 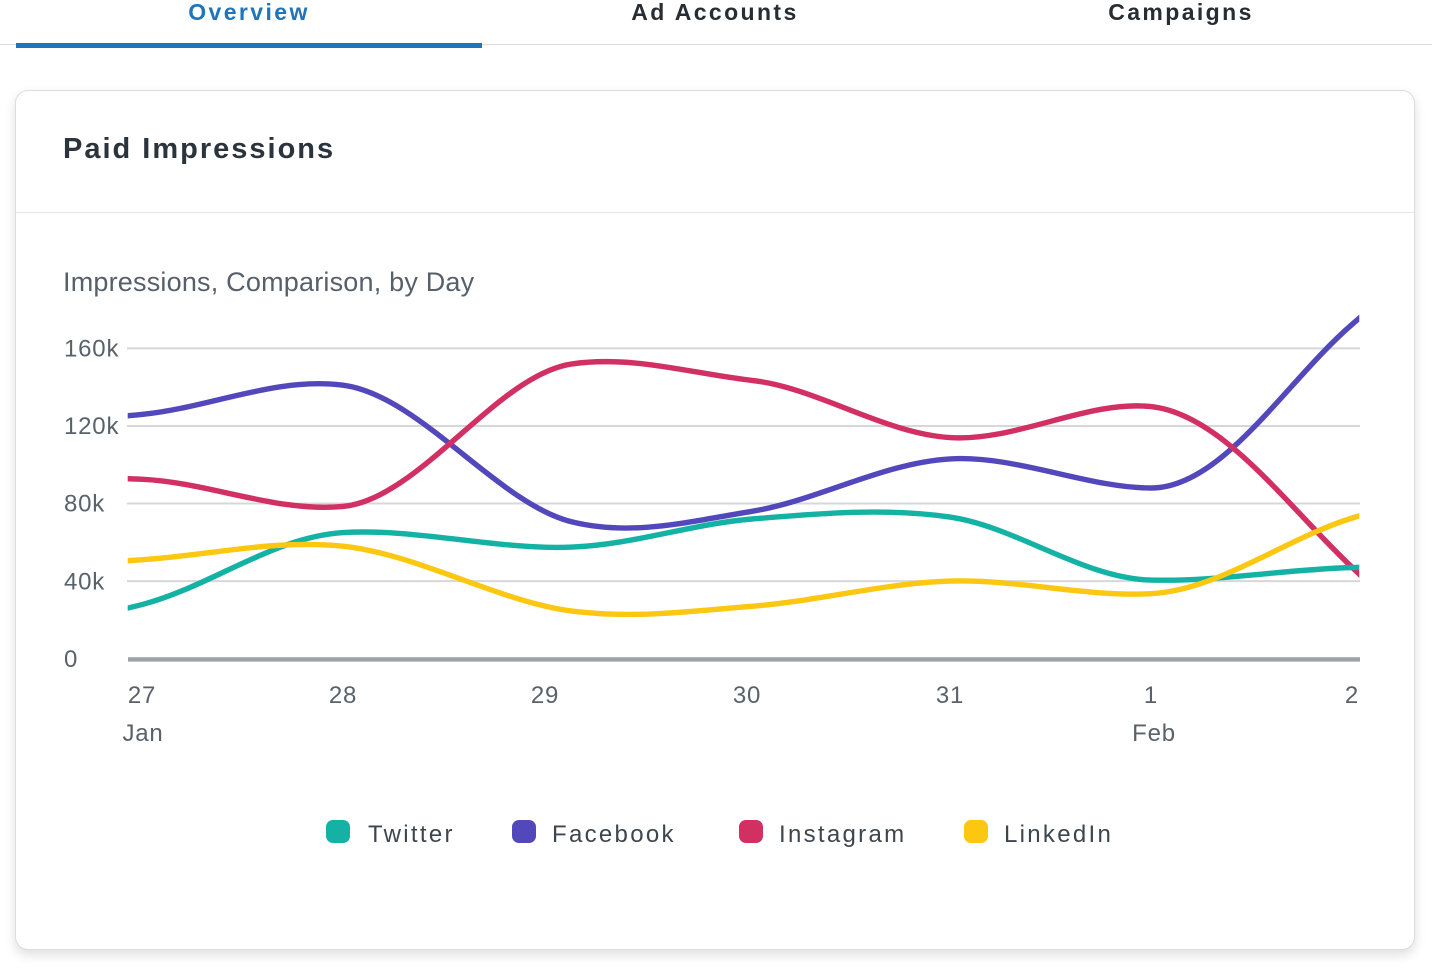 I want to click on svg-text: 27, so click(x=142, y=695).